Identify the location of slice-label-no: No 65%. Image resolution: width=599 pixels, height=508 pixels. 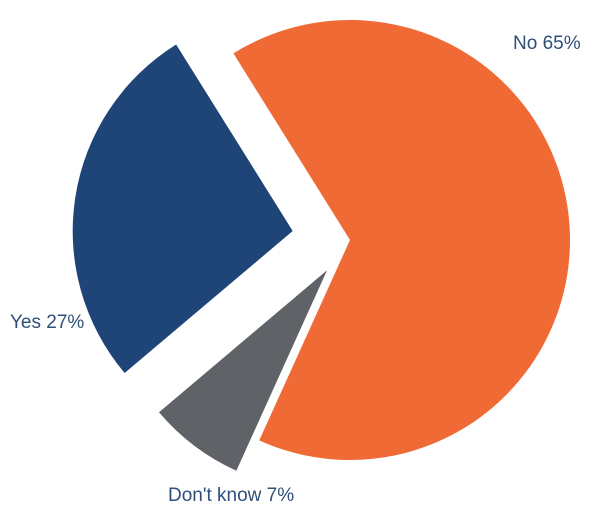
(547, 43).